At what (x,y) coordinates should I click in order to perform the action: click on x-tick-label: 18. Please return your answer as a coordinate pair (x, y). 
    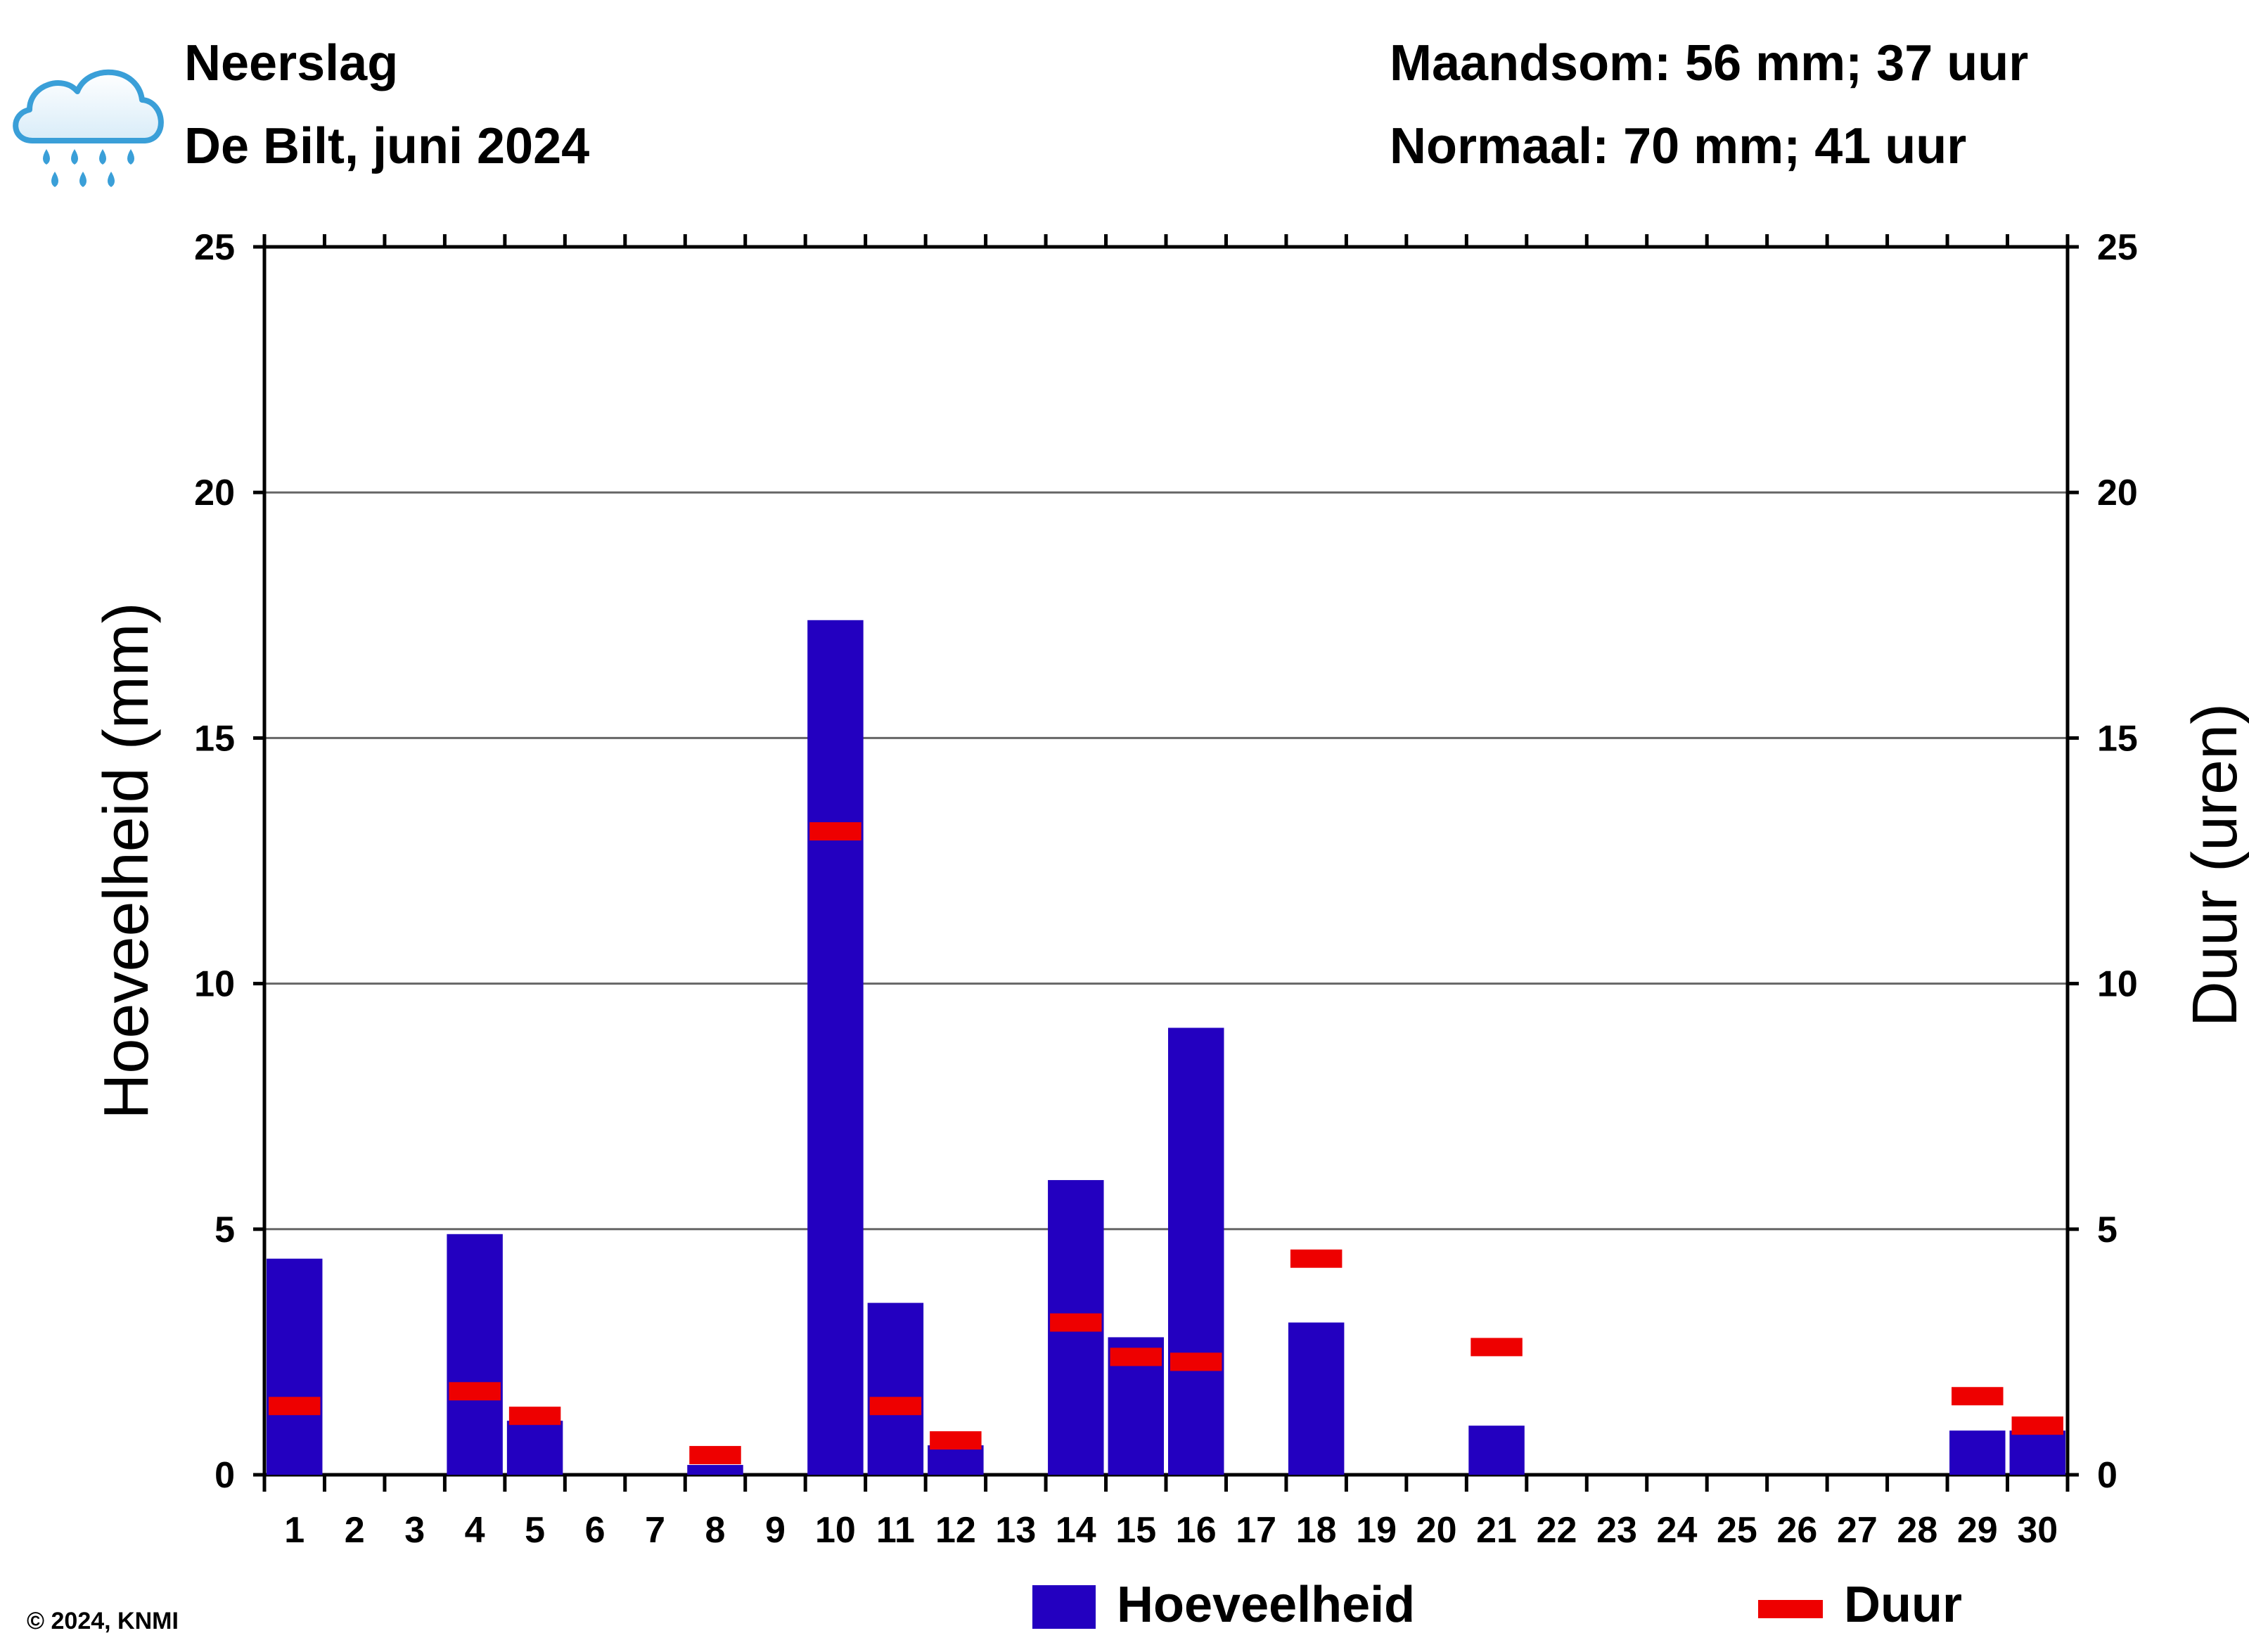
    Looking at the image, I should click on (1316, 1530).